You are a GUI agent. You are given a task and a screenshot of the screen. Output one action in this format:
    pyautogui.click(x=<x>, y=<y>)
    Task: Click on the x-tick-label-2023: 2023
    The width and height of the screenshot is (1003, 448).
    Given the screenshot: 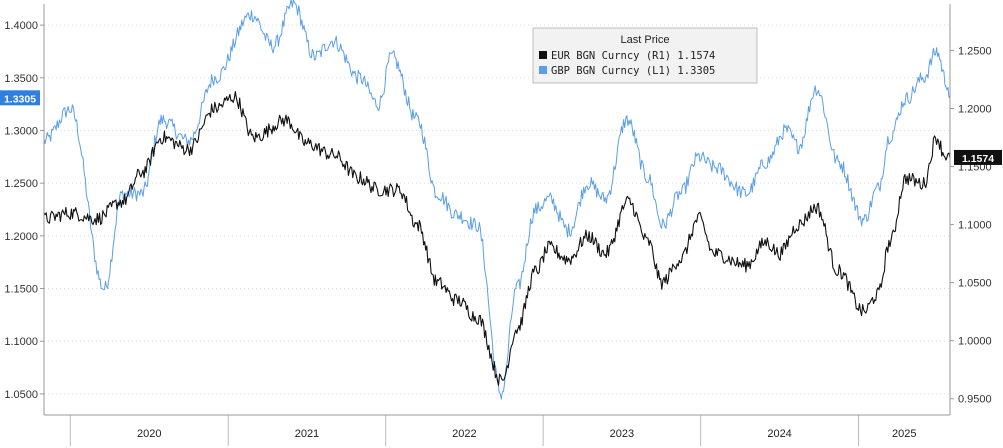 What is the action you would take?
    pyautogui.click(x=622, y=434)
    